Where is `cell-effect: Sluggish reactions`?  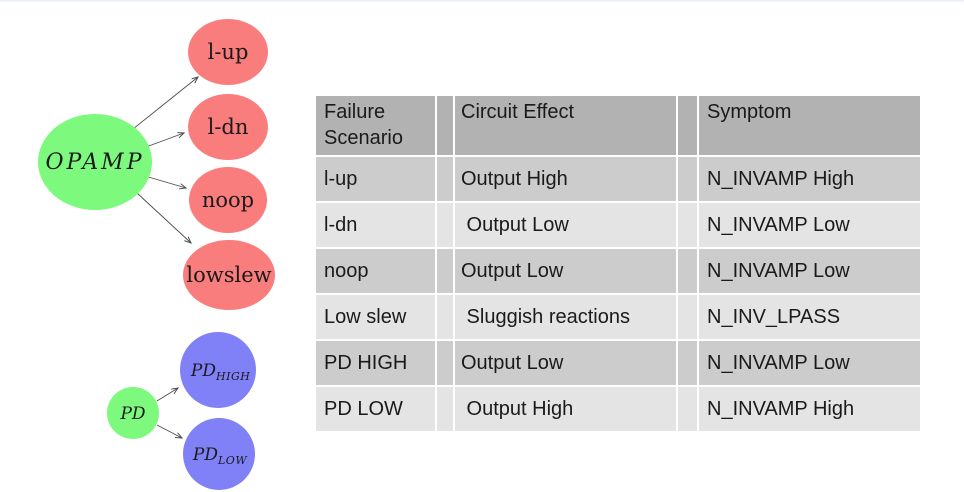
cell-effect: Sluggish reactions is located at coordinates (565, 317).